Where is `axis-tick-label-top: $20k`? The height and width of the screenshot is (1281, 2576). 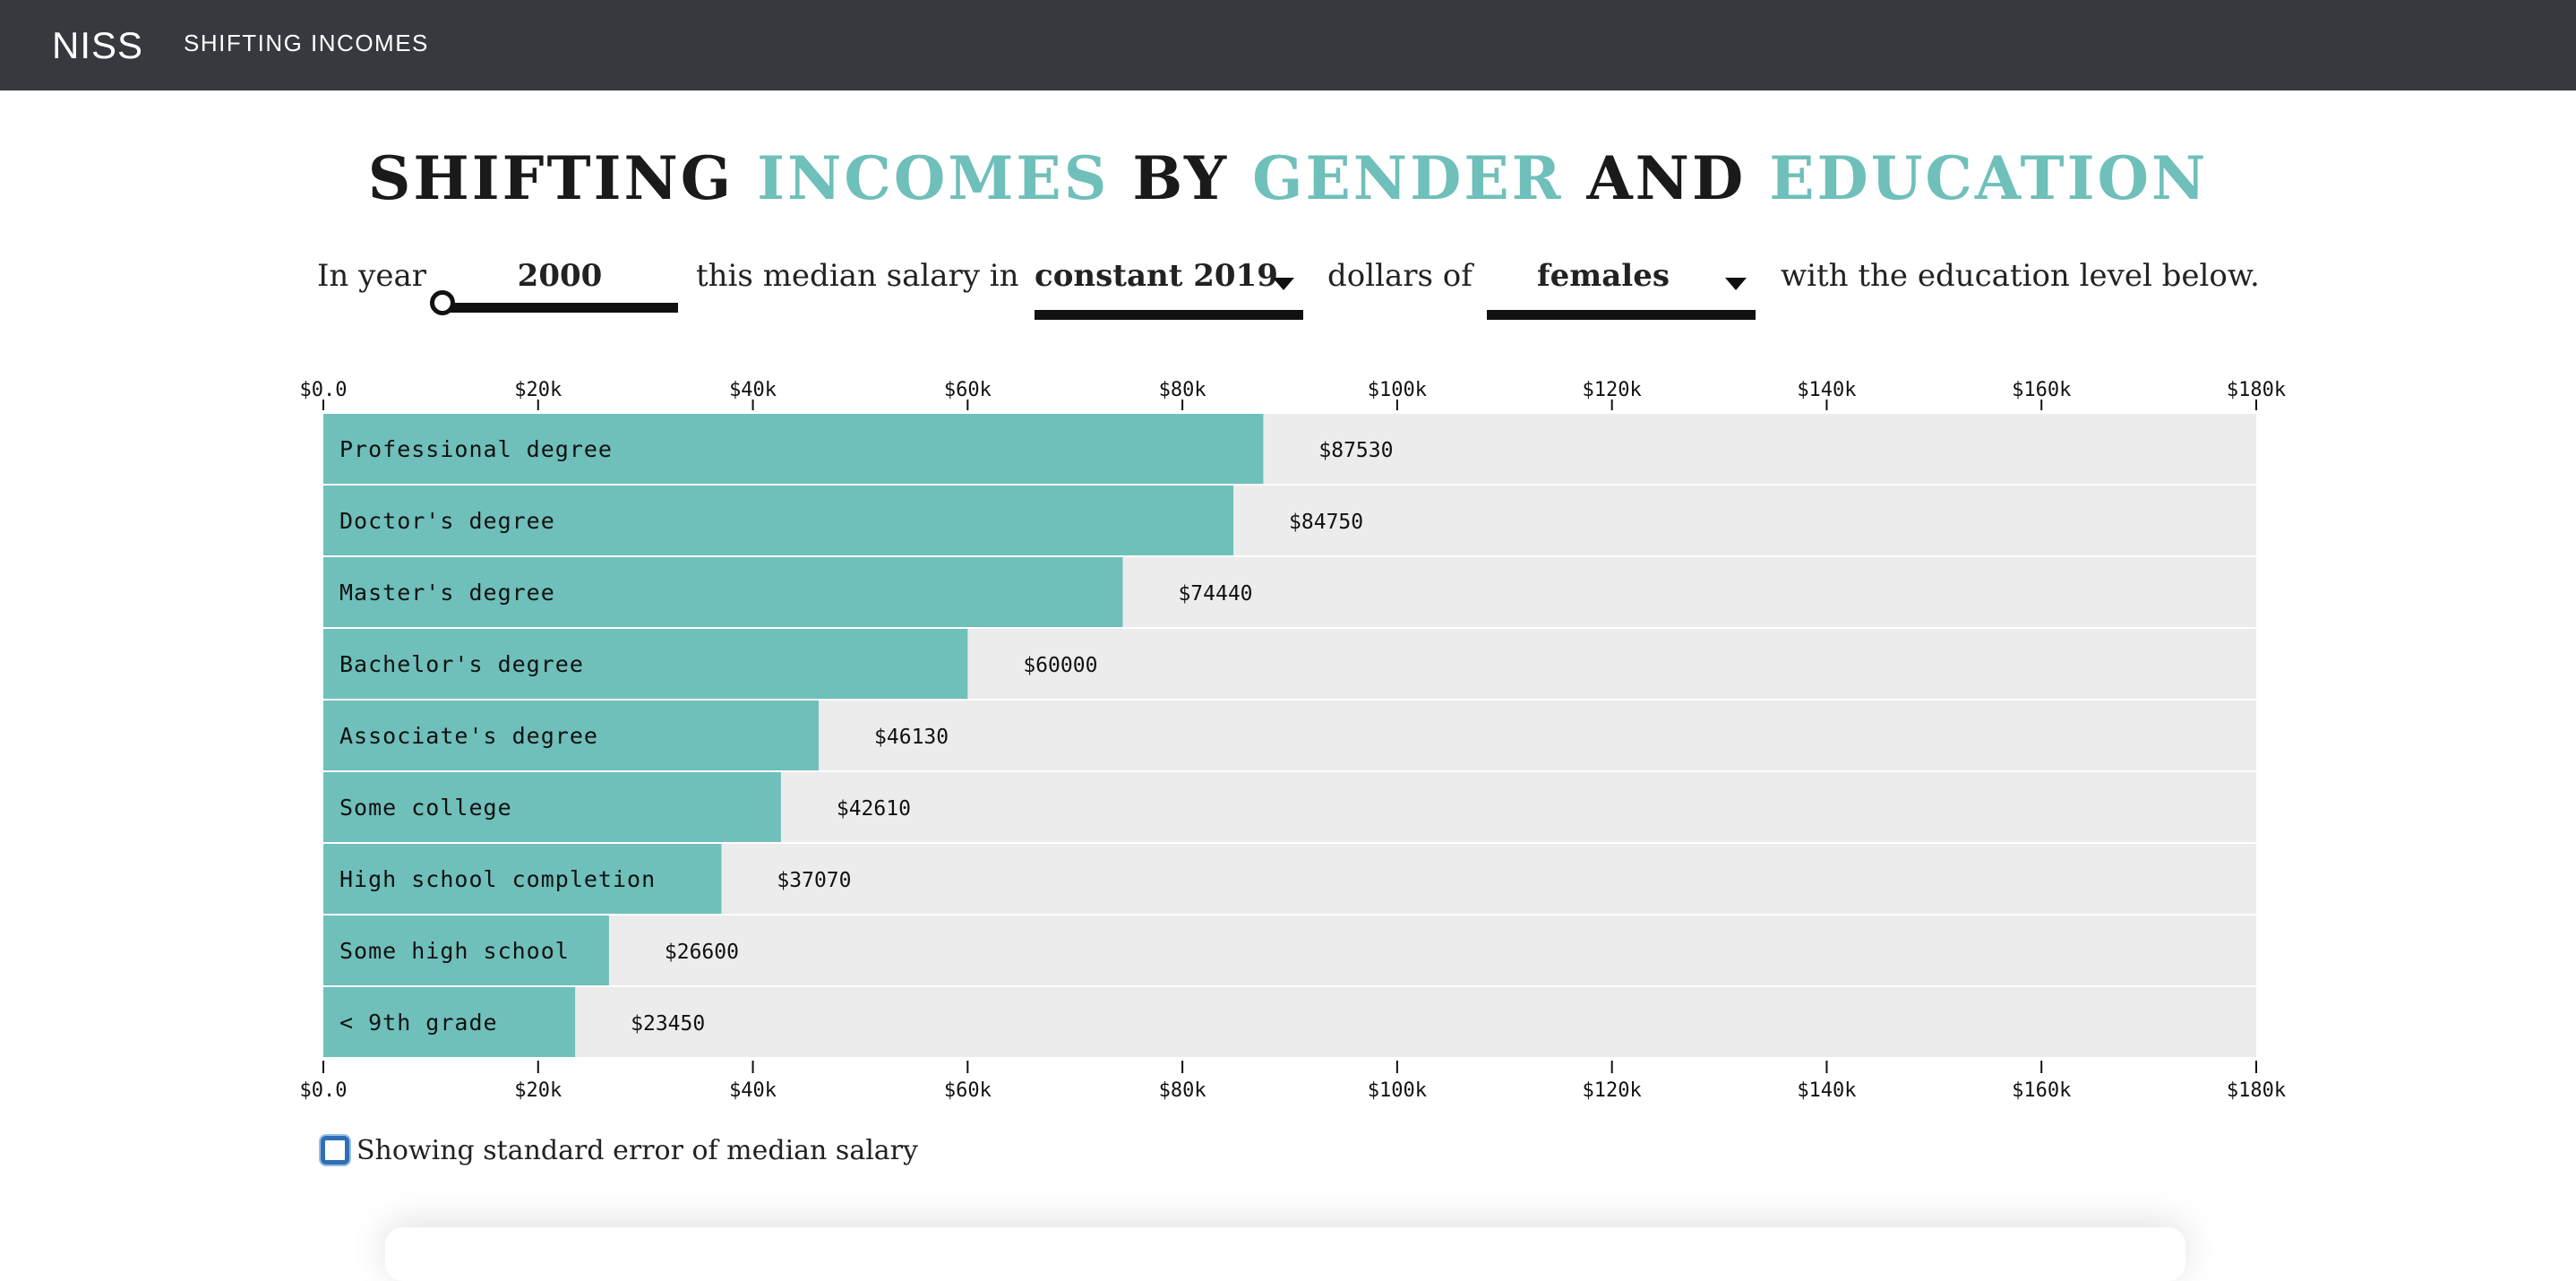
axis-tick-label-top: $20k is located at coordinates (538, 390).